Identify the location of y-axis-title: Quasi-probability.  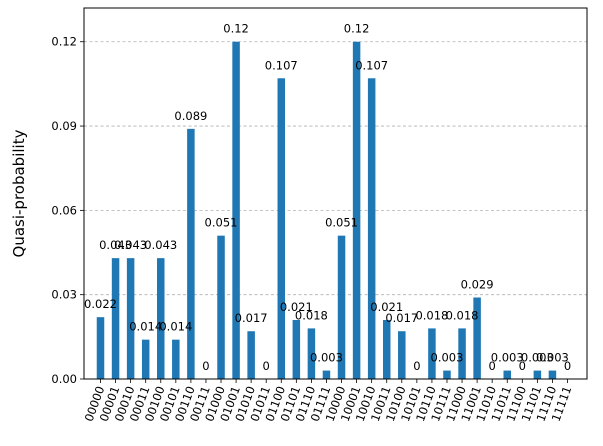
(19, 193).